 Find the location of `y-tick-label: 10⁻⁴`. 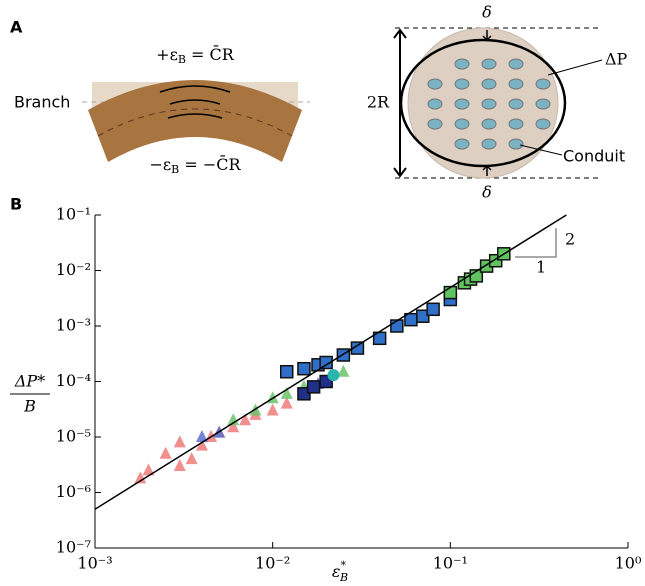

y-tick-label: 10⁻⁴ is located at coordinates (73, 380).